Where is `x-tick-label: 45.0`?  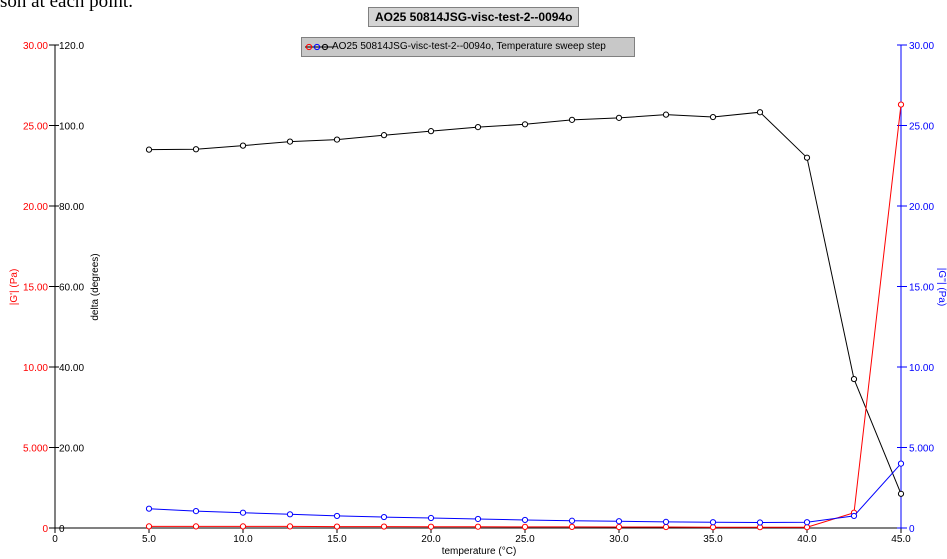
x-tick-label: 45.0 is located at coordinates (901, 539).